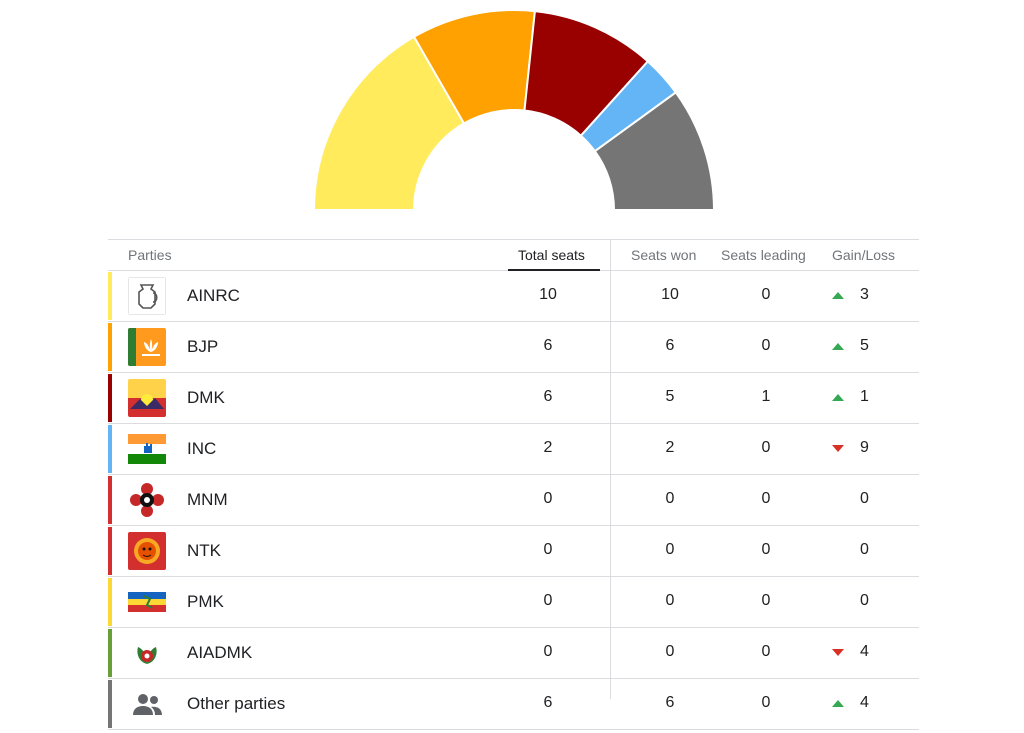  Describe the element at coordinates (203, 346) in the screenshot. I see `party-name: BJP` at that location.